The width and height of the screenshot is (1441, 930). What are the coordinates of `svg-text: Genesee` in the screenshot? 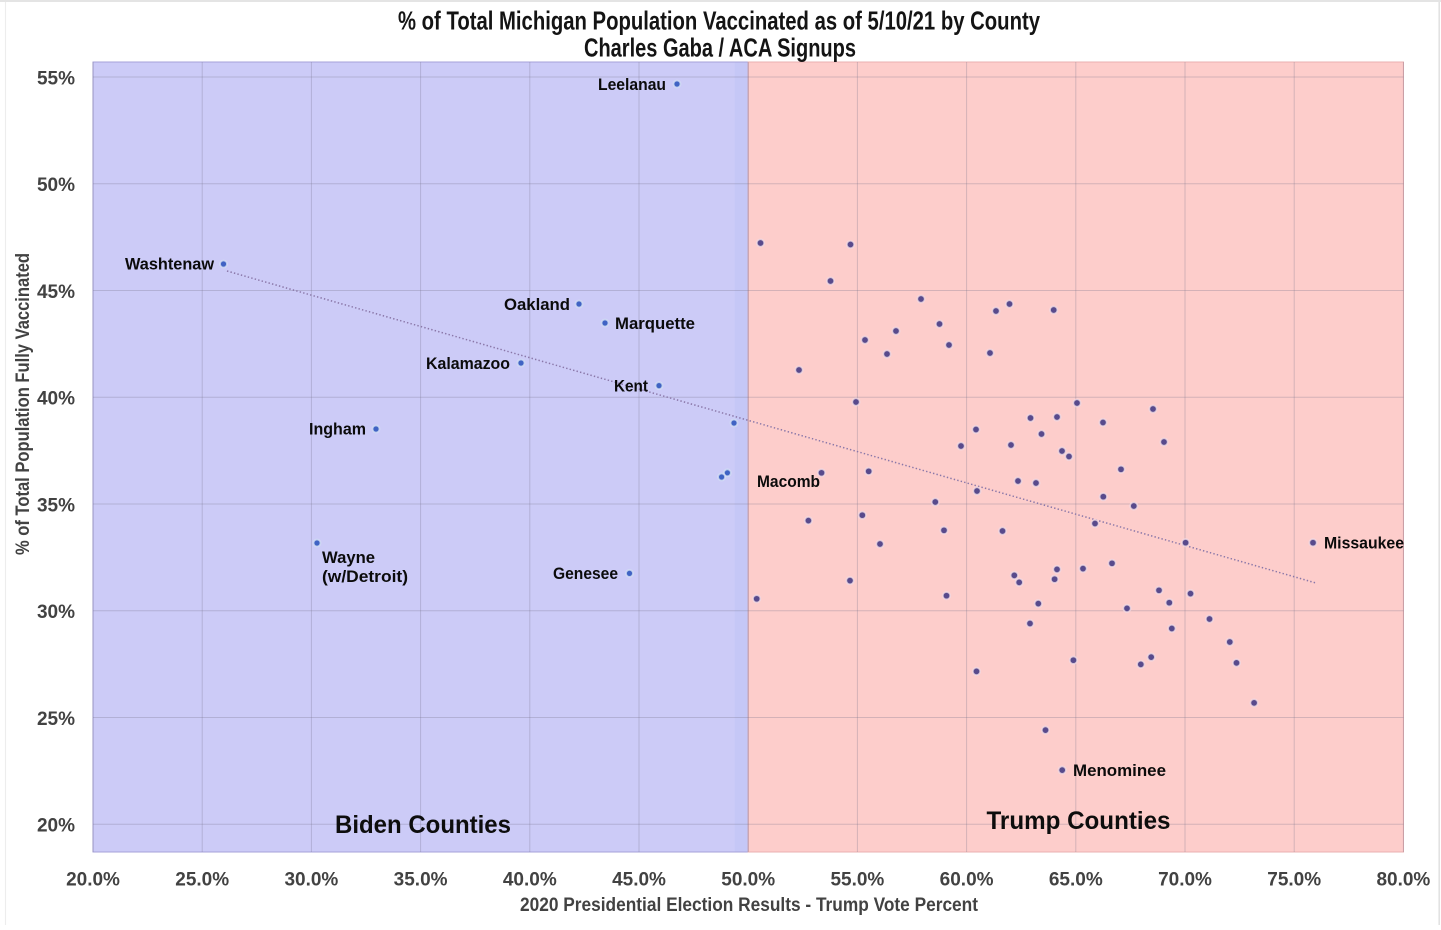 It's located at (585, 573).